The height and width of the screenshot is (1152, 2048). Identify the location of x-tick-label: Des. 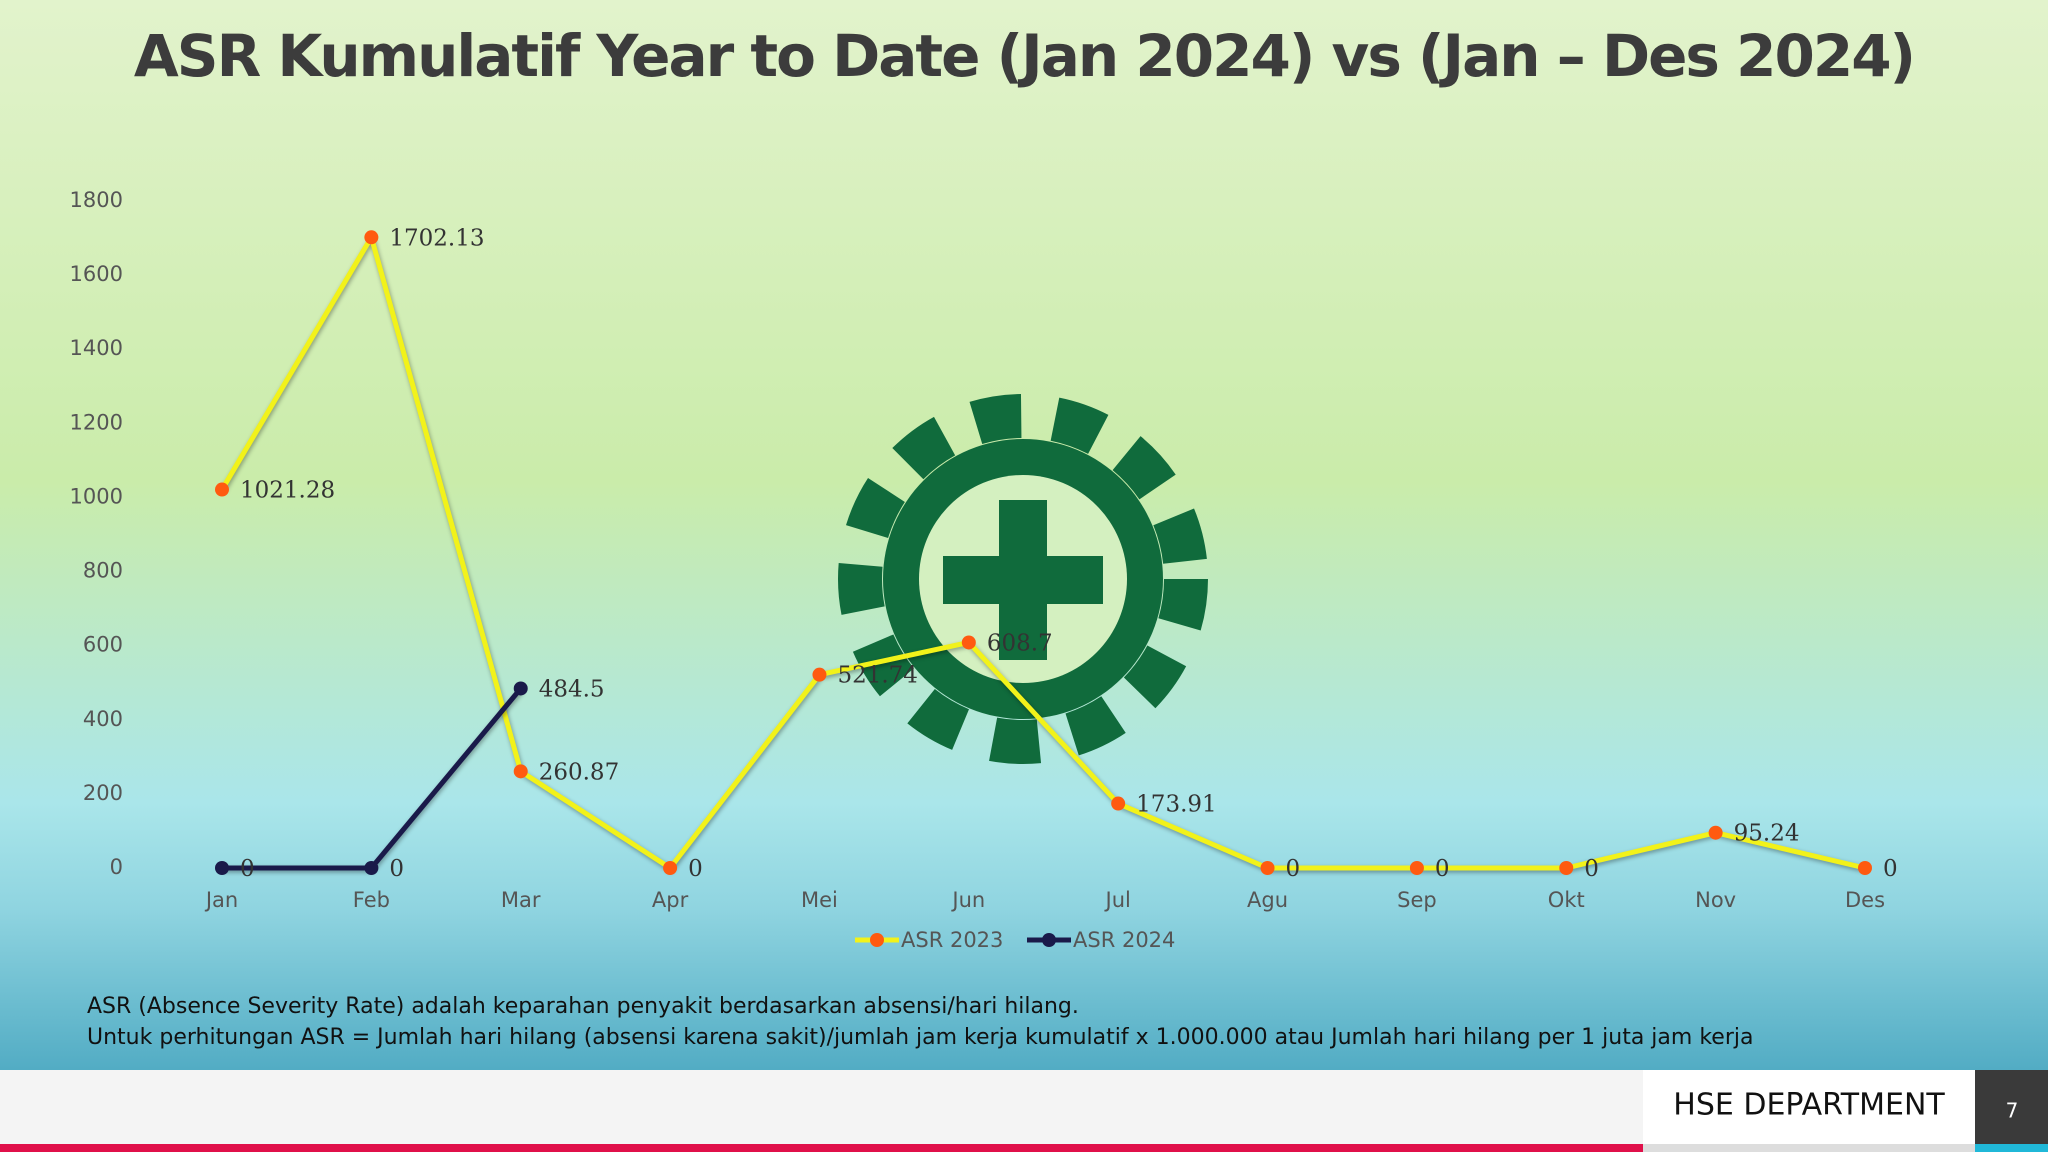
(1865, 900).